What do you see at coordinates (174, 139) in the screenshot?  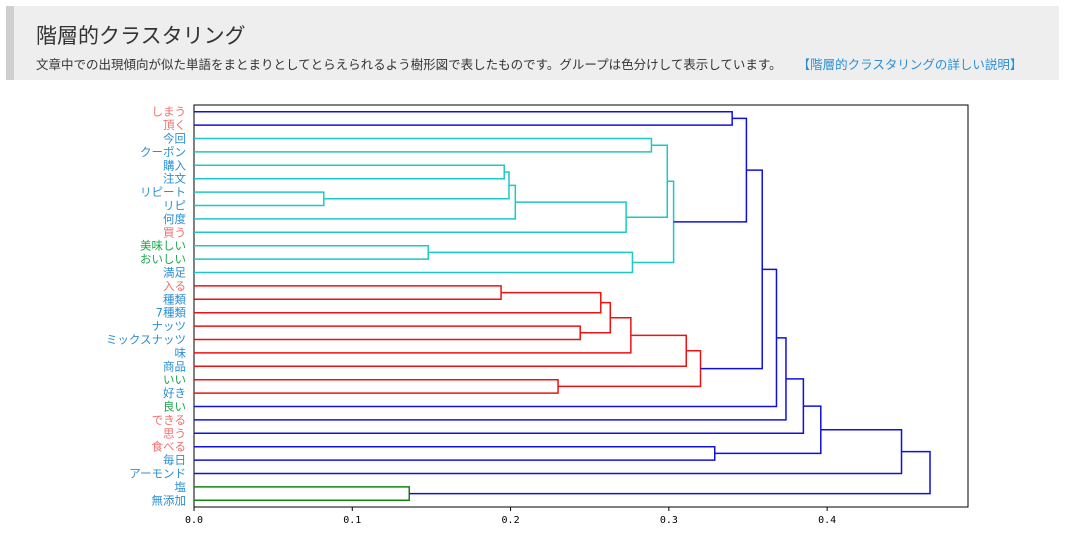 I see `leaf-label: 今回` at bounding box center [174, 139].